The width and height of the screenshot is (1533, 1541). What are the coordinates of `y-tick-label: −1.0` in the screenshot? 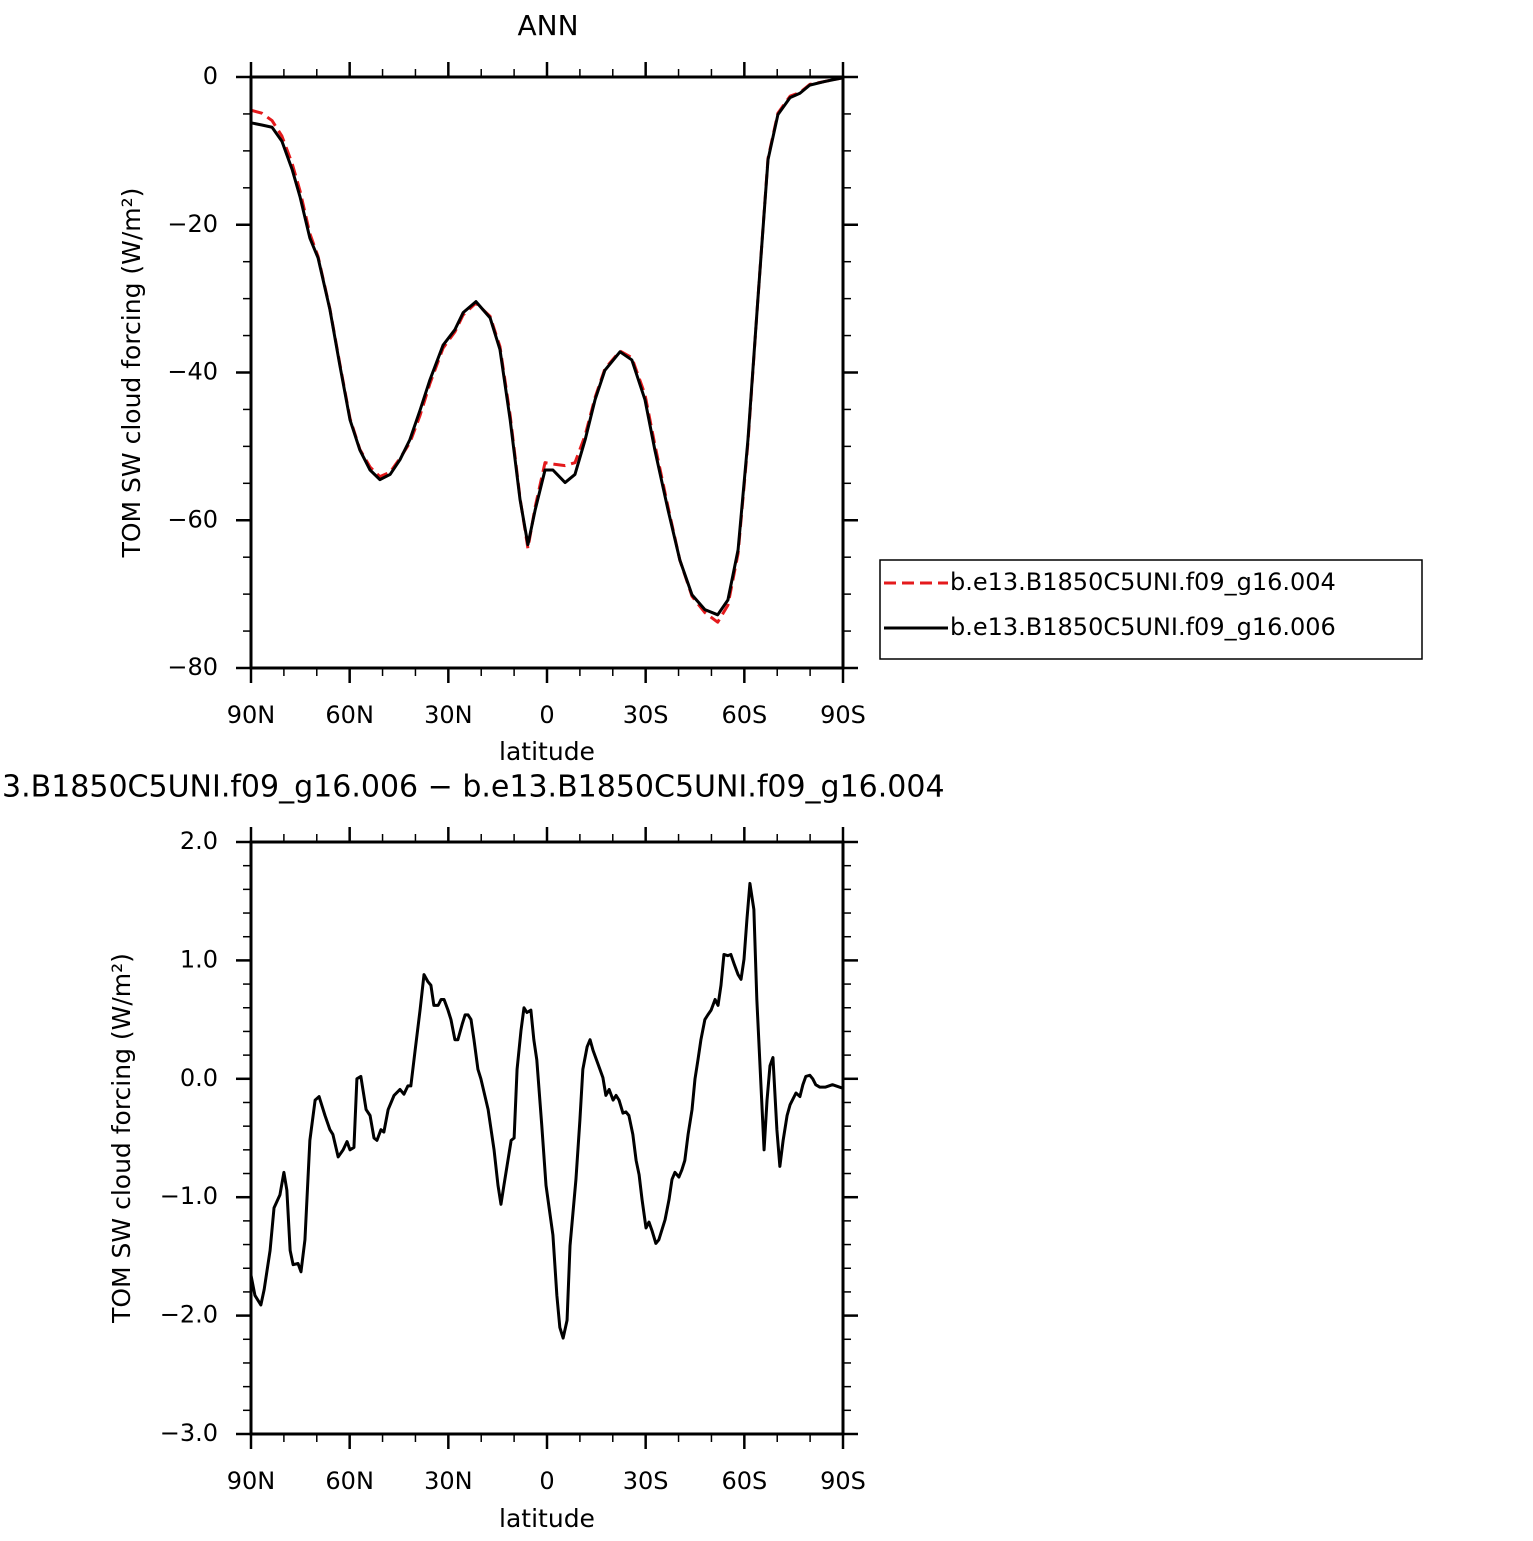 It's located at (189, 1196).